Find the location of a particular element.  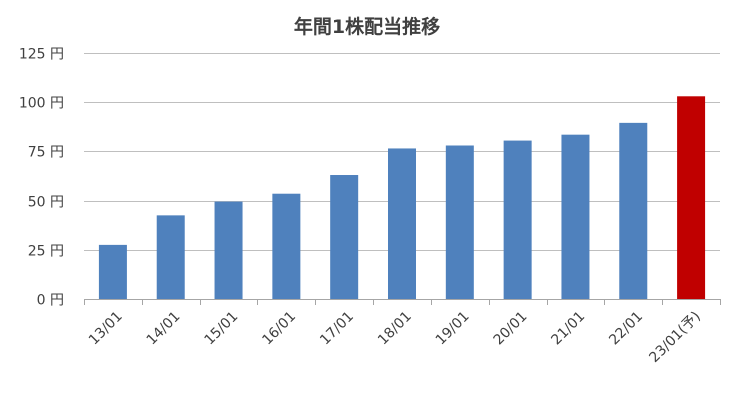

x-tick-label: 22/01 is located at coordinates (626, 329).